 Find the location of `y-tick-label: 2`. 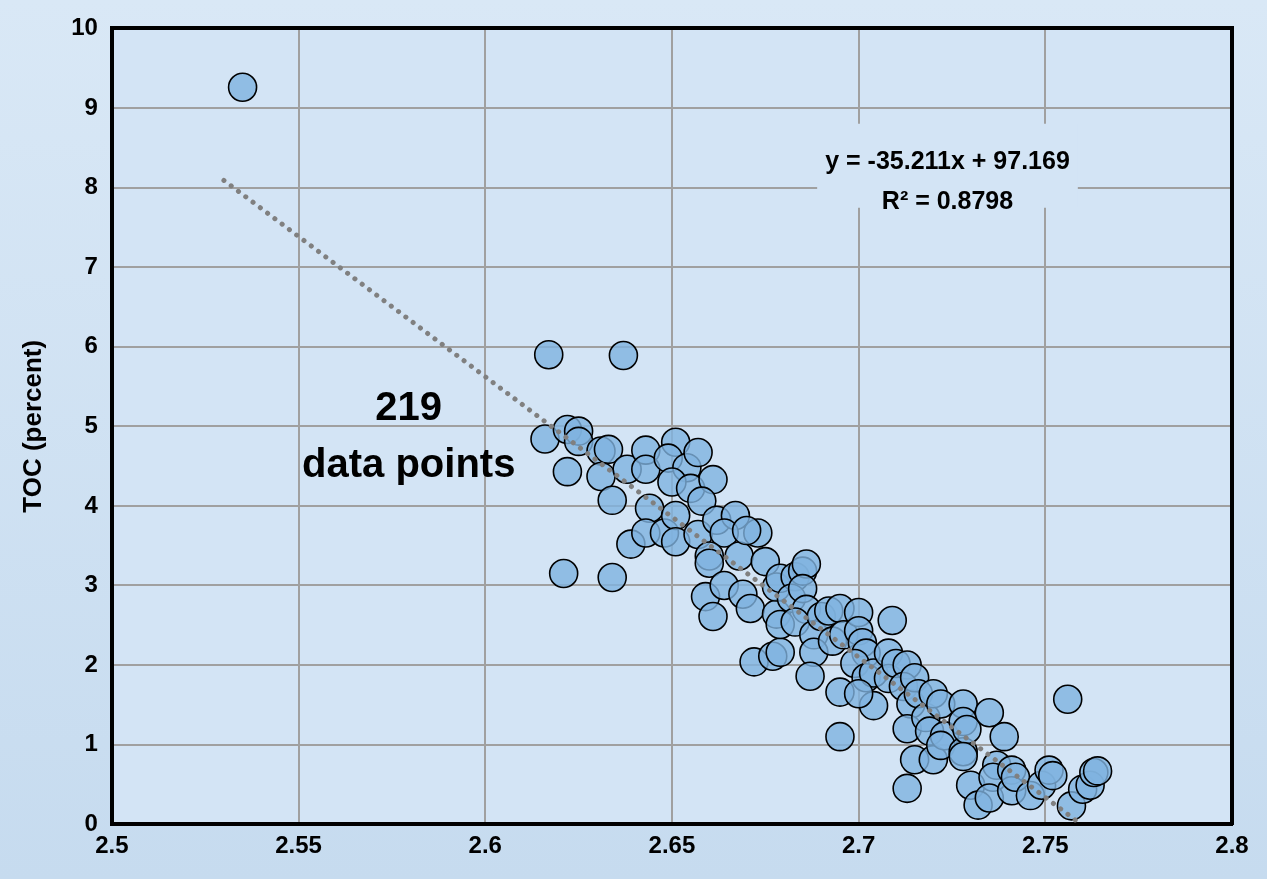

y-tick-label: 2 is located at coordinates (91, 663).